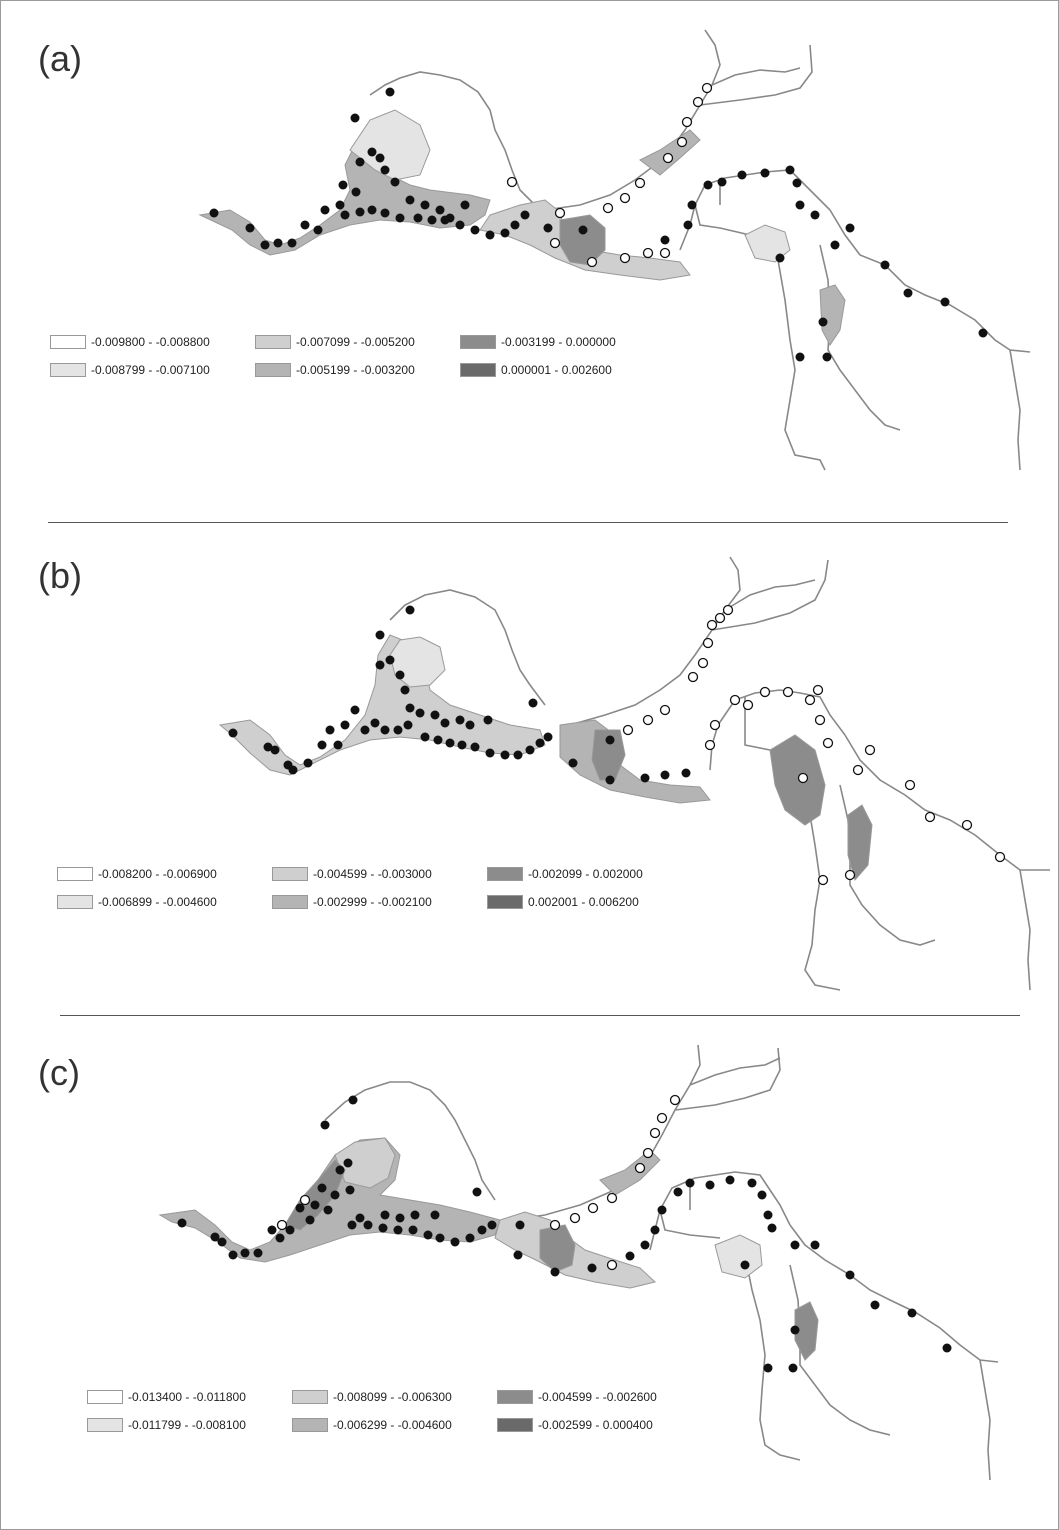 This screenshot has height=1530, width=1059. Describe the element at coordinates (392, 1425) in the screenshot. I see `legend-label: -0.006299 - -0.004600` at that location.